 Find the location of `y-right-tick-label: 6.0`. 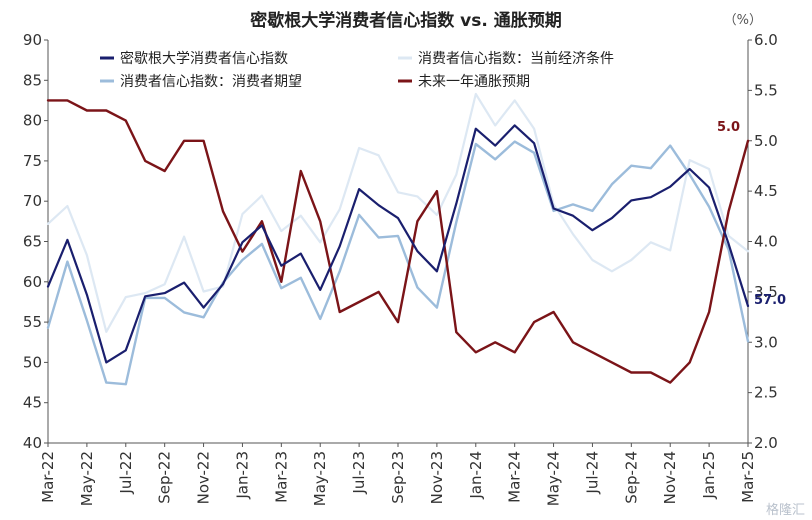

y-right-tick-label: 6.0 is located at coordinates (766, 40).